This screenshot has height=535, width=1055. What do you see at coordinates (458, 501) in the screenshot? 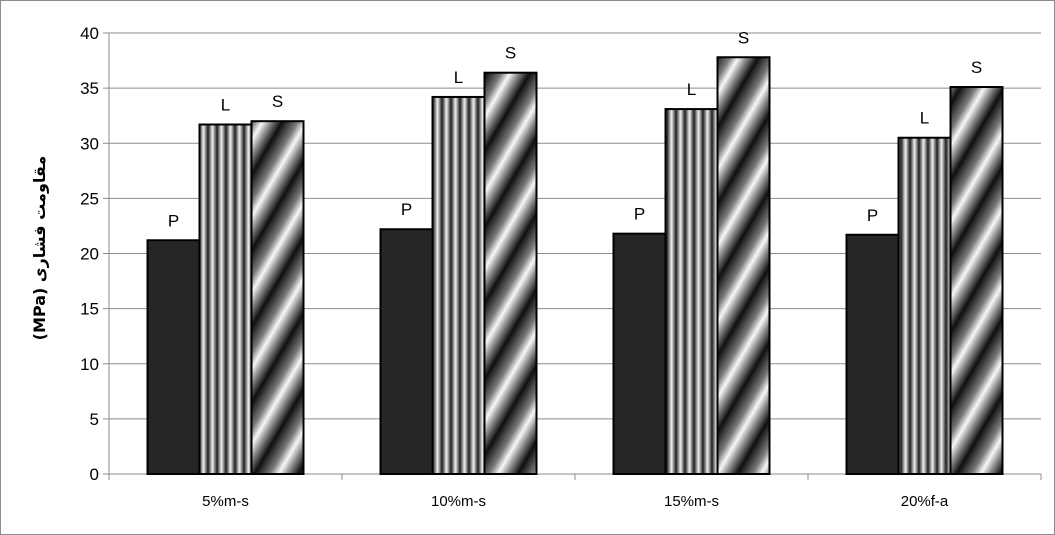
I see `x-category-label: 10%m-s` at bounding box center [458, 501].